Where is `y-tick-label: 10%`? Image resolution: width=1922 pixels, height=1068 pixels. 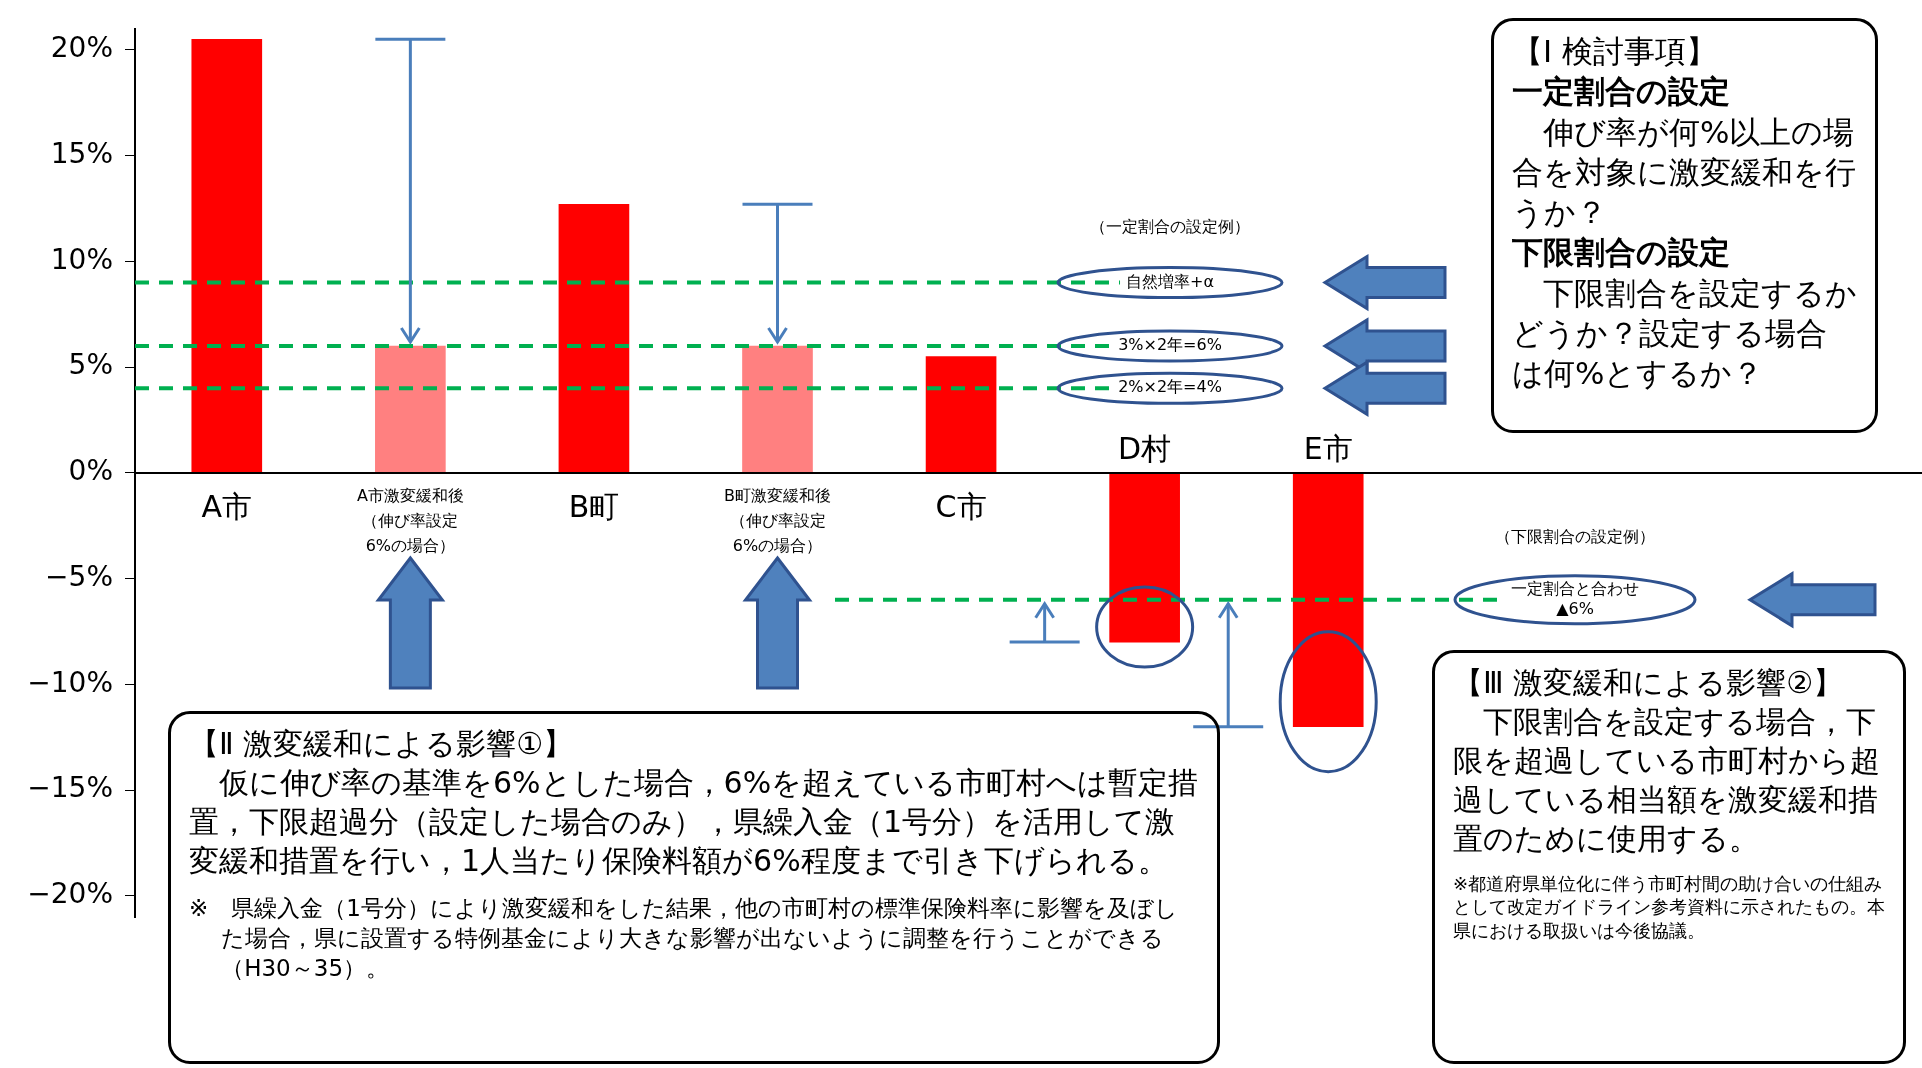
y-tick-label: 10% is located at coordinates (81, 259).